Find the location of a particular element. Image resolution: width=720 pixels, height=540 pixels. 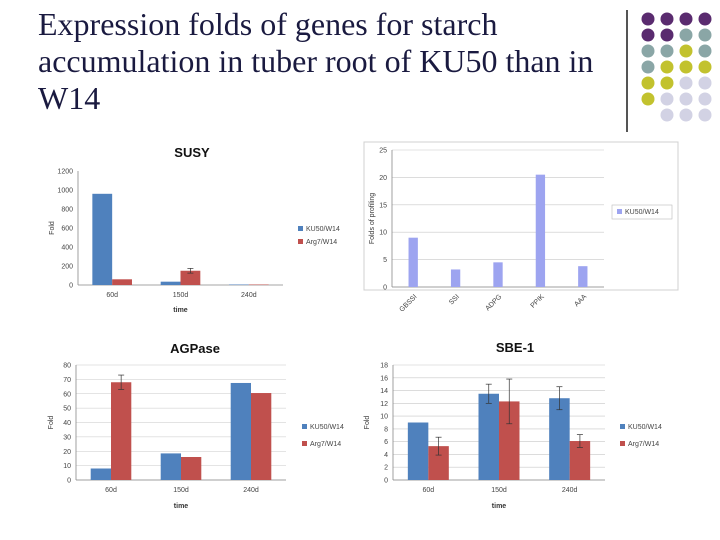

y-tick-label: 60 is located at coordinates (67, 394).